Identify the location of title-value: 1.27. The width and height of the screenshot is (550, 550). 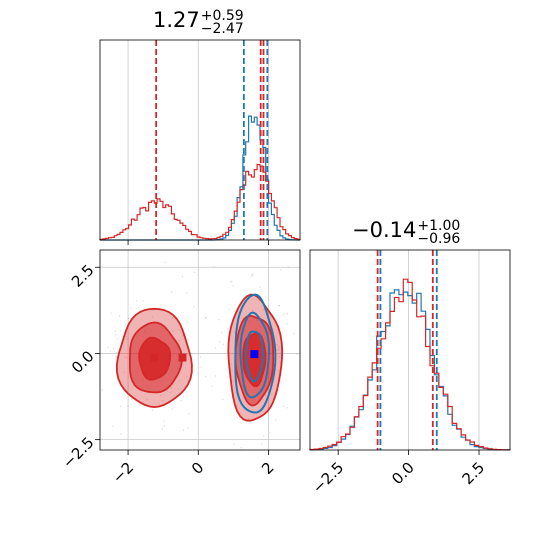
(176, 20).